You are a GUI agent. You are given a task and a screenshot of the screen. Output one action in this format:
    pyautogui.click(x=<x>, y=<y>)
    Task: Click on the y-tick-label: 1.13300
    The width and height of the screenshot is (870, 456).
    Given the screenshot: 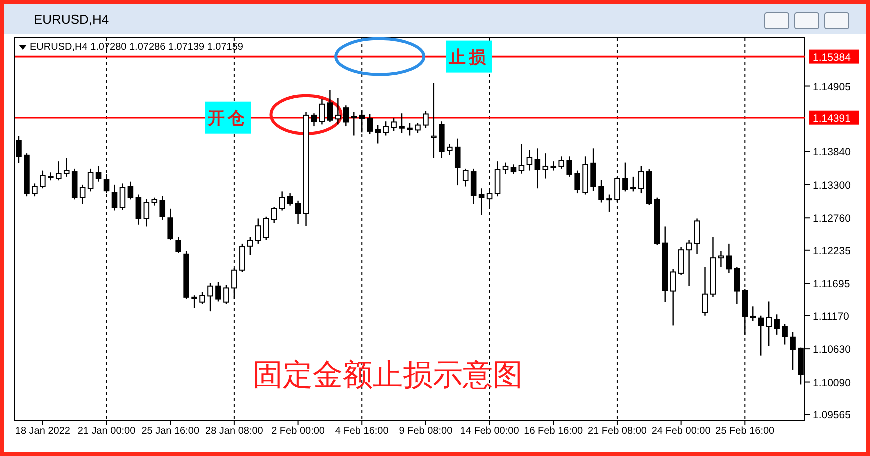 What is the action you would take?
    pyautogui.click(x=832, y=186)
    